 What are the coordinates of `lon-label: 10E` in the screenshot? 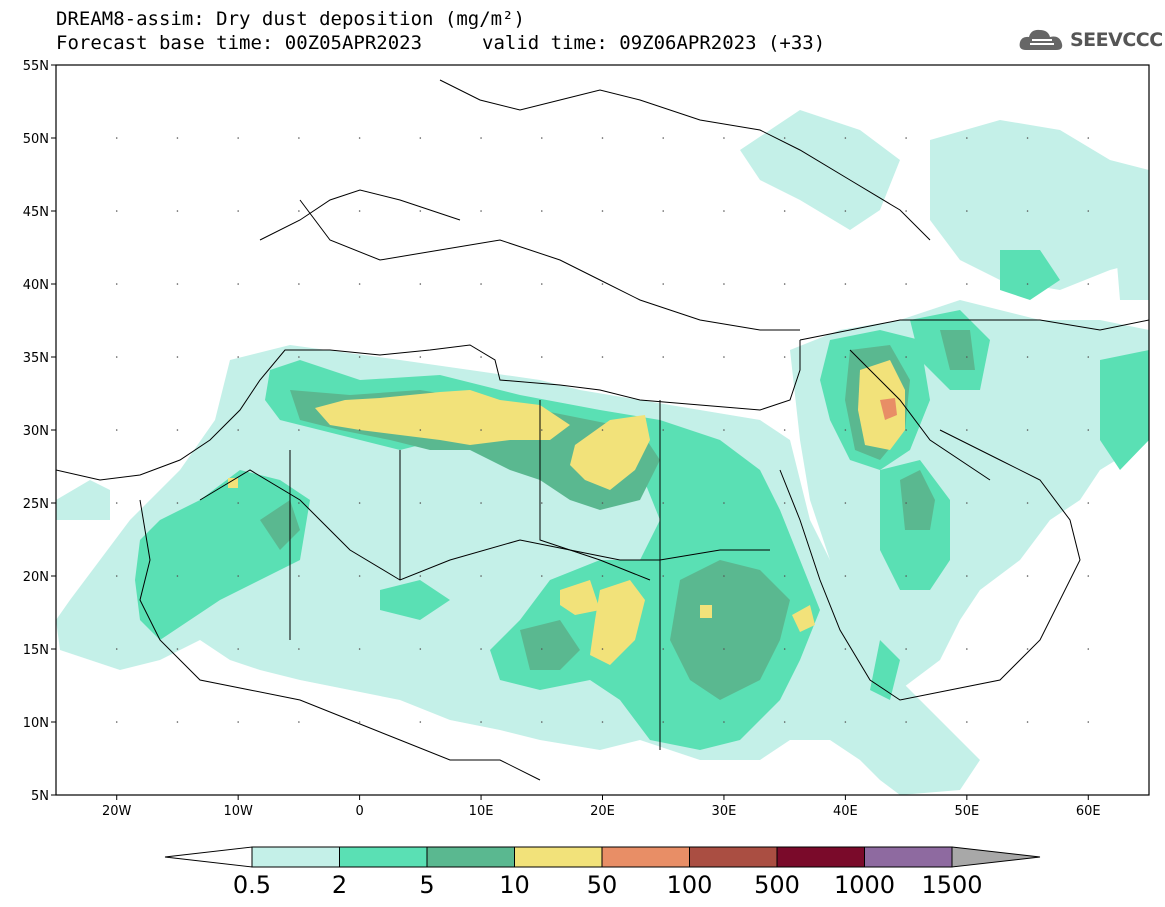 It's located at (481, 811).